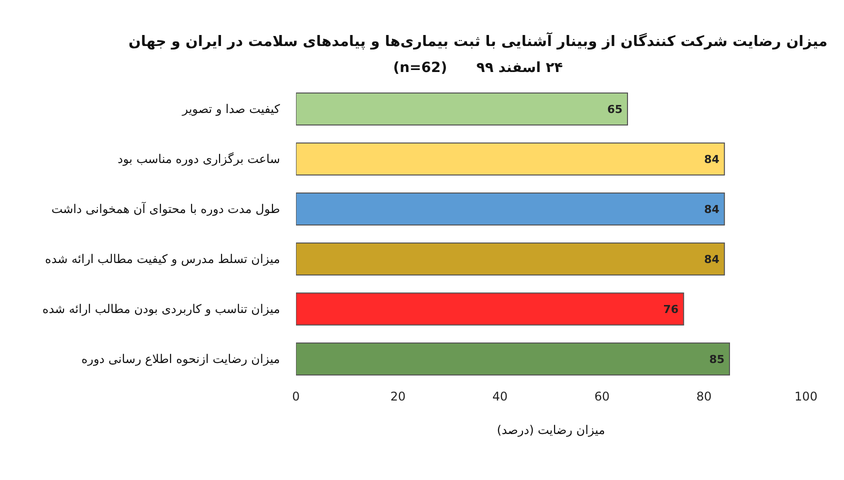  I want to click on x-tick-label: 100, so click(806, 397).